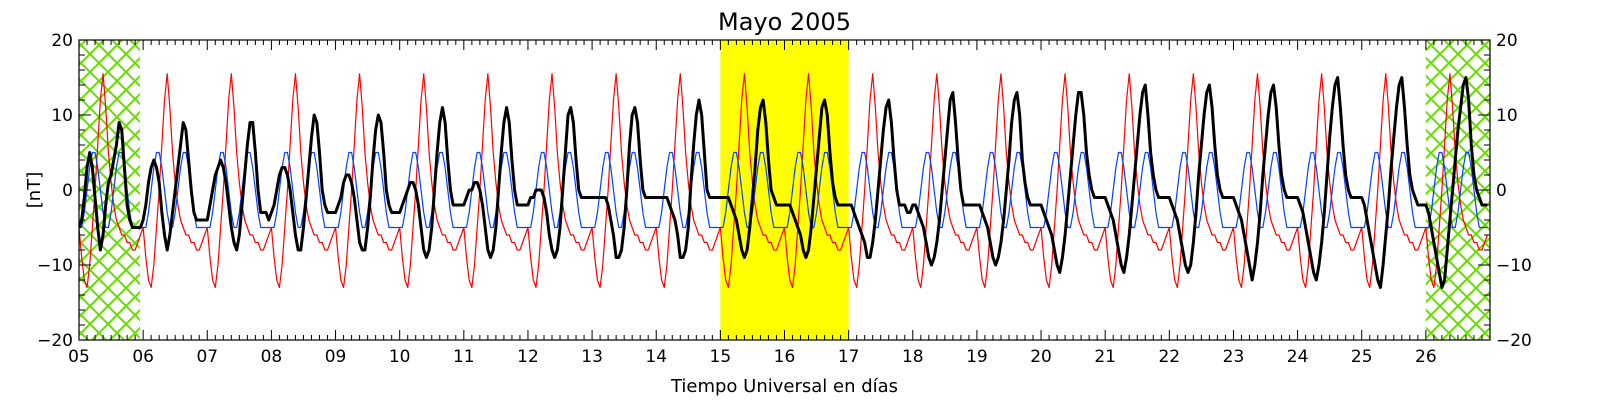  Describe the element at coordinates (721, 357) in the screenshot. I see `x-tick-label: 15` at that location.